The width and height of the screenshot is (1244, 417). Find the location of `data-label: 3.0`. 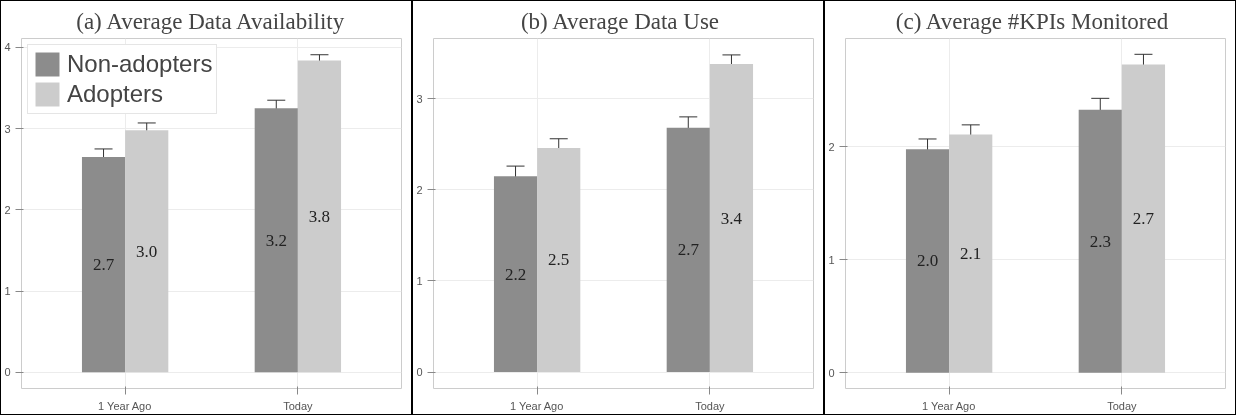

data-label: 3.0 is located at coordinates (147, 251).